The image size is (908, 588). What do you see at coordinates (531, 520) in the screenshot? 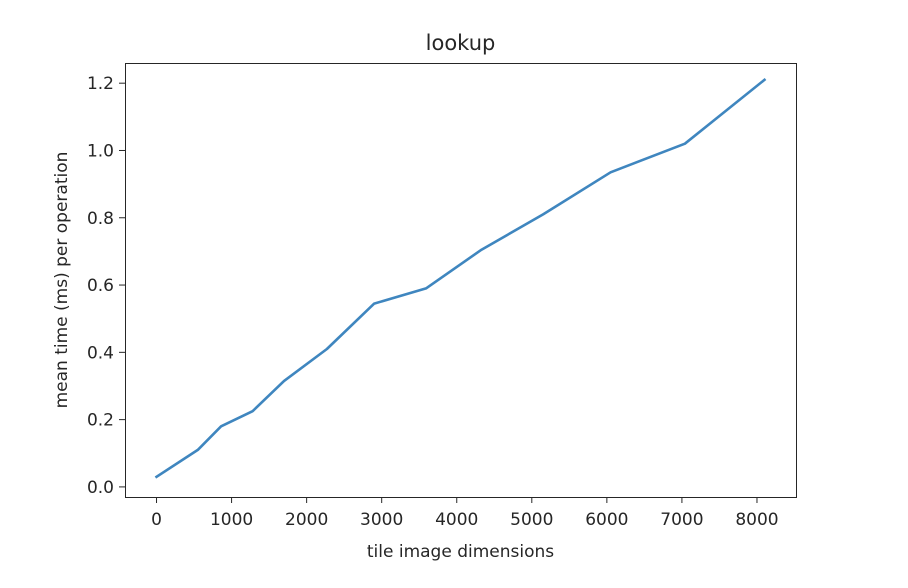
I see `x-tick-label: 5000` at bounding box center [531, 520].